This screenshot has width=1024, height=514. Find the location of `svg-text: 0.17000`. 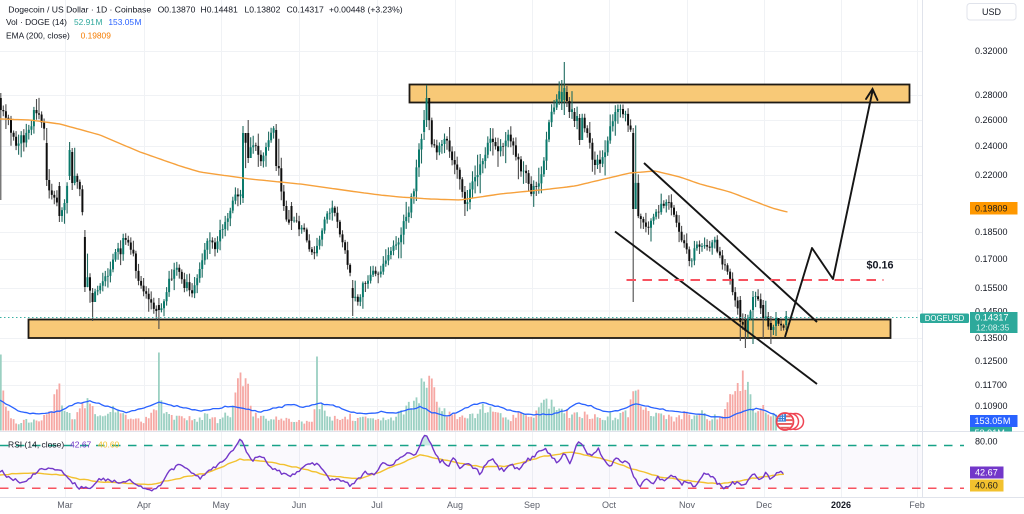

svg-text: 0.17000 is located at coordinates (991, 259).